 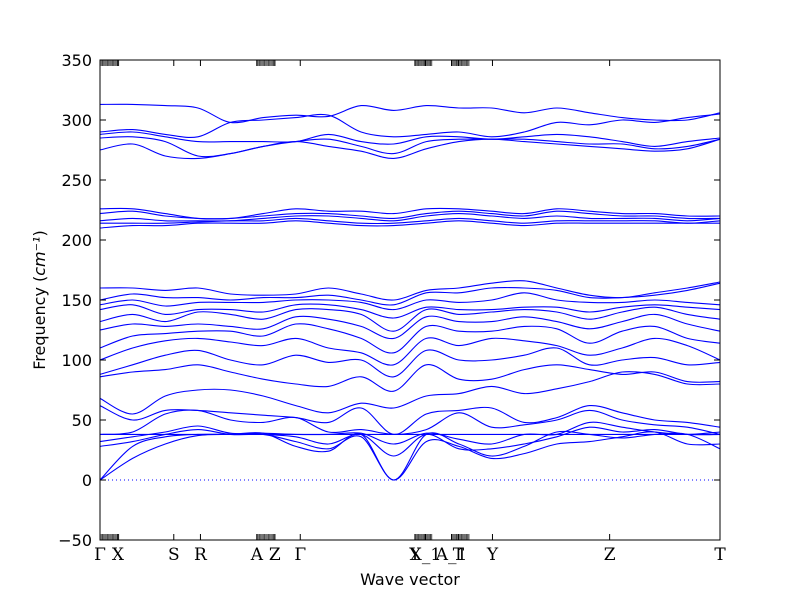 I want to click on y-tick-label: 300, so click(x=76, y=120).